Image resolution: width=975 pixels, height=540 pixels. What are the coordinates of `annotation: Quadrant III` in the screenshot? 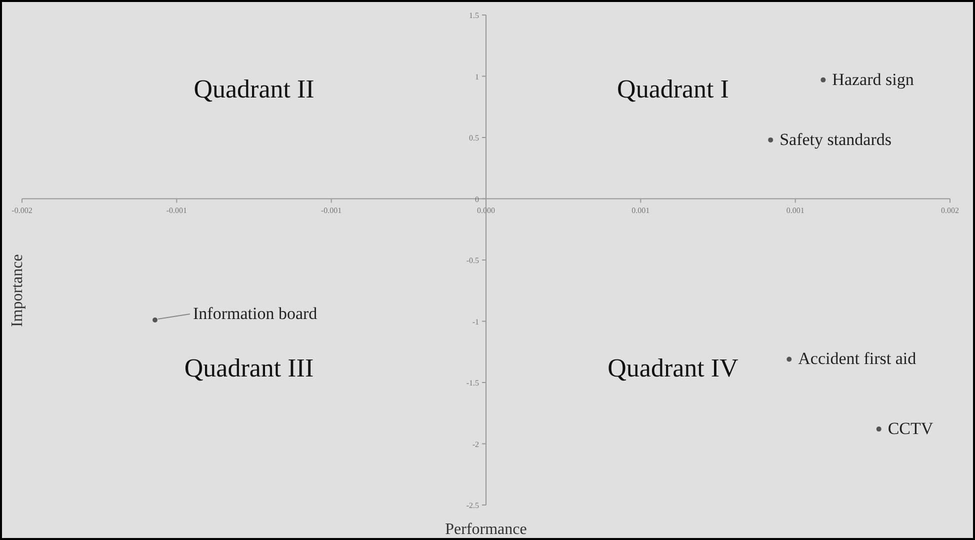 It's located at (249, 367).